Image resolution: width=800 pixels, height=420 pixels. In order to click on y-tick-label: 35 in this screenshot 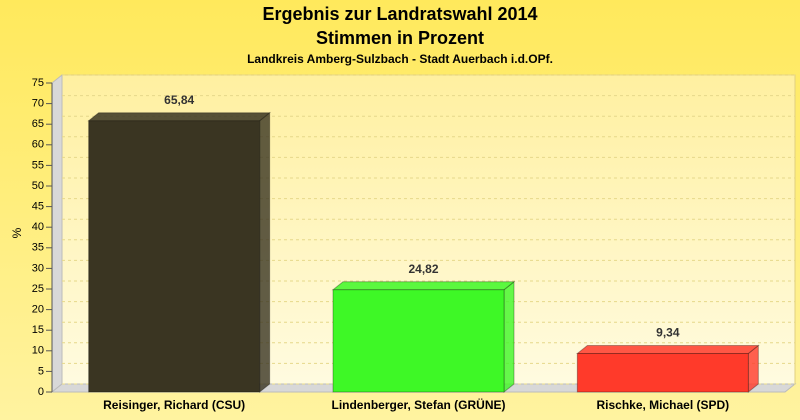, I will do `click(38, 248)`.